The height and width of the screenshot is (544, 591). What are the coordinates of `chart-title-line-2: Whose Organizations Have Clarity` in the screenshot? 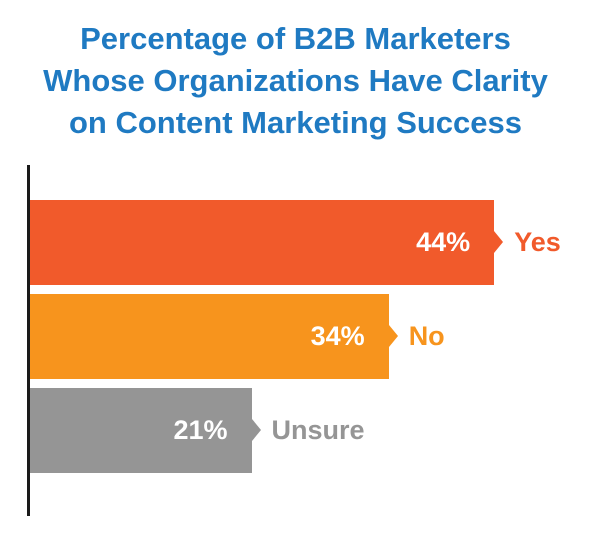 It's located at (295, 80).